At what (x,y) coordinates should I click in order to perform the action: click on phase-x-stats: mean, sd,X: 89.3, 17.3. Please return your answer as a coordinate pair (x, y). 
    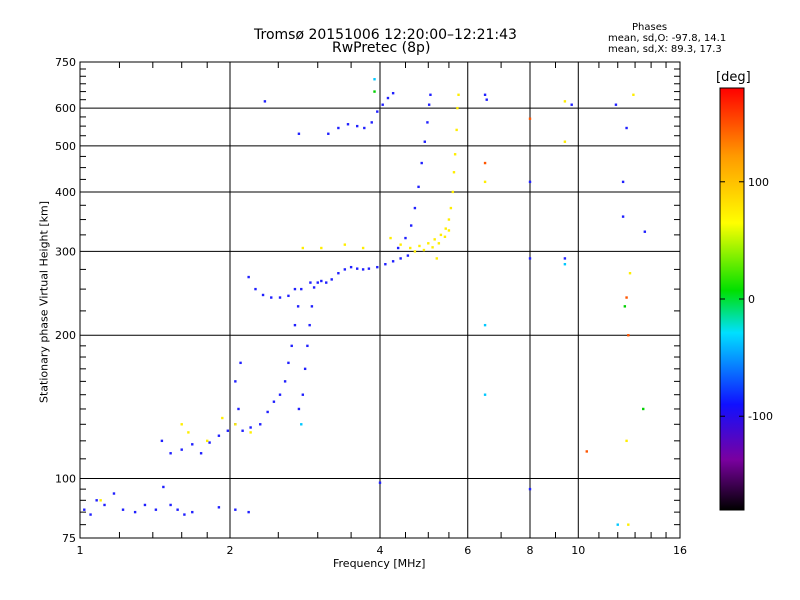
    Looking at the image, I should click on (665, 49).